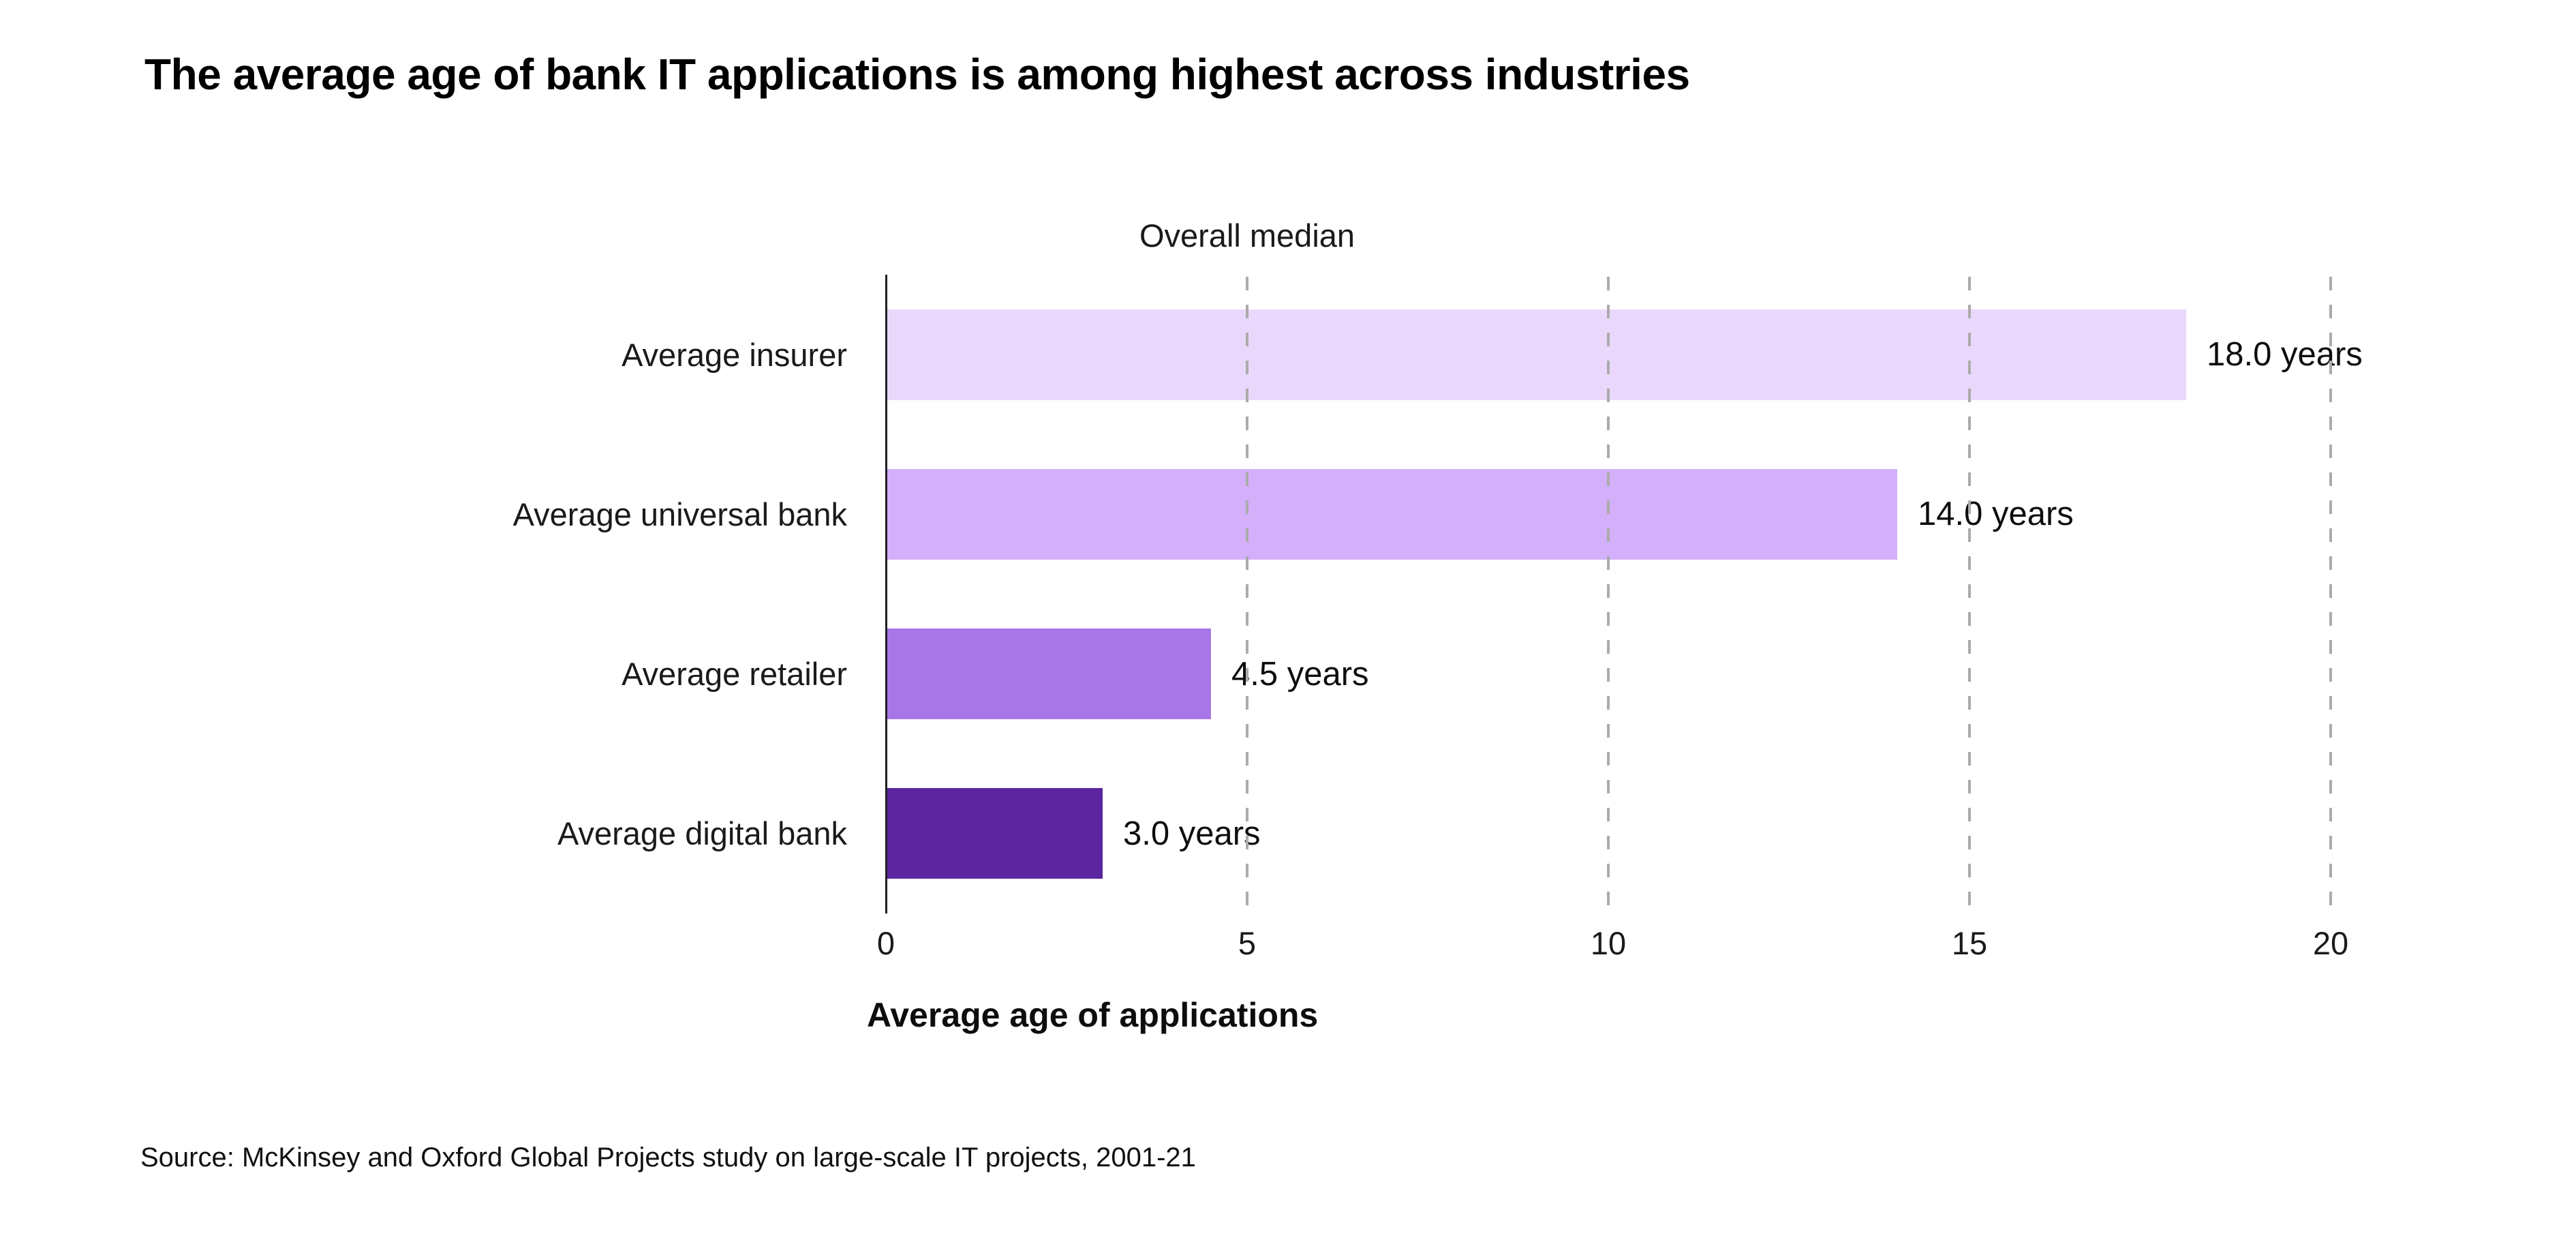 The height and width of the screenshot is (1240, 2576). Describe the element at coordinates (2330, 943) in the screenshot. I see `x-tick-label: 20` at that location.